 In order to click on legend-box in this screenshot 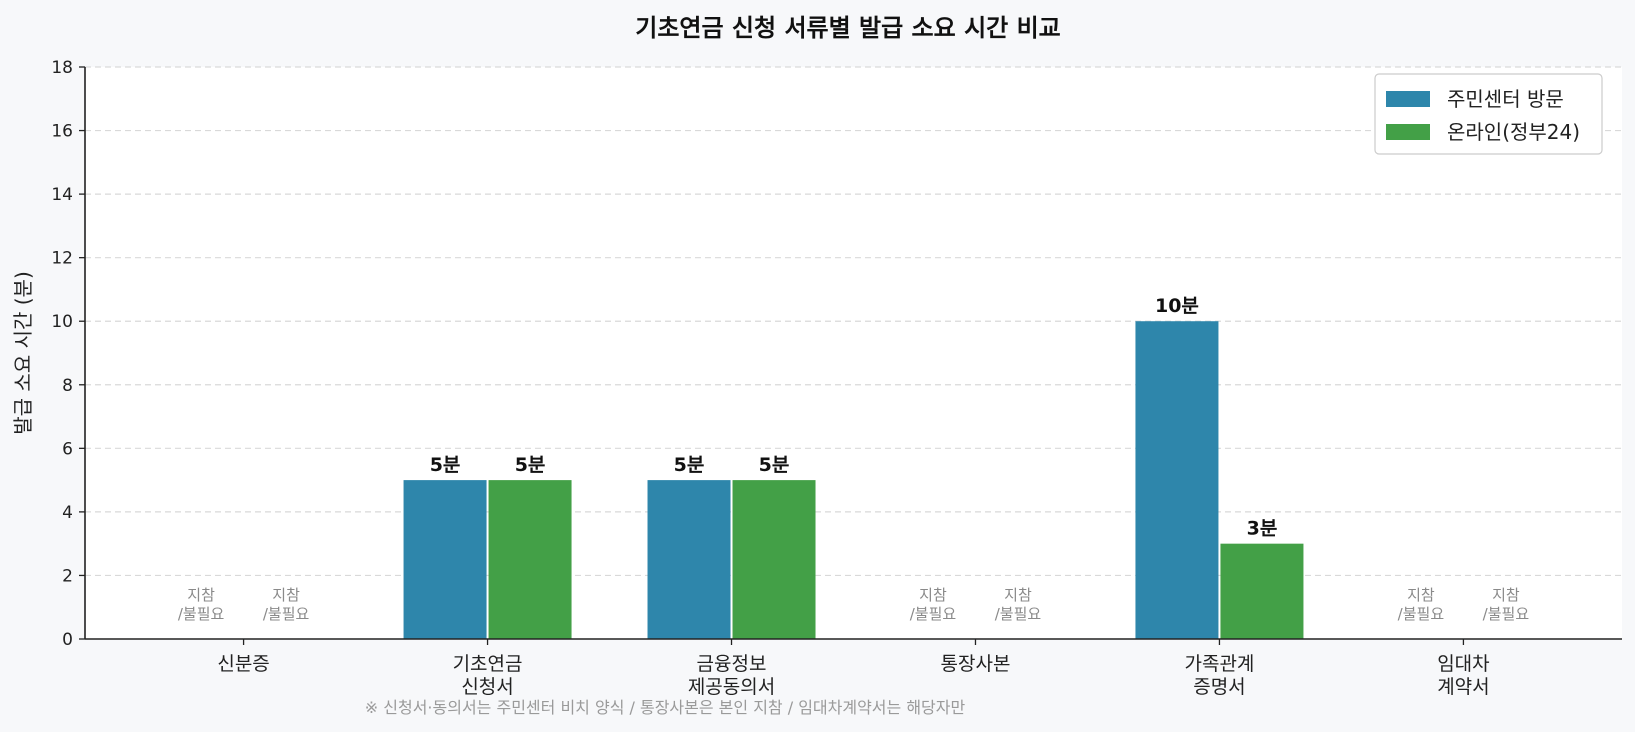, I will do `click(1488, 114)`.